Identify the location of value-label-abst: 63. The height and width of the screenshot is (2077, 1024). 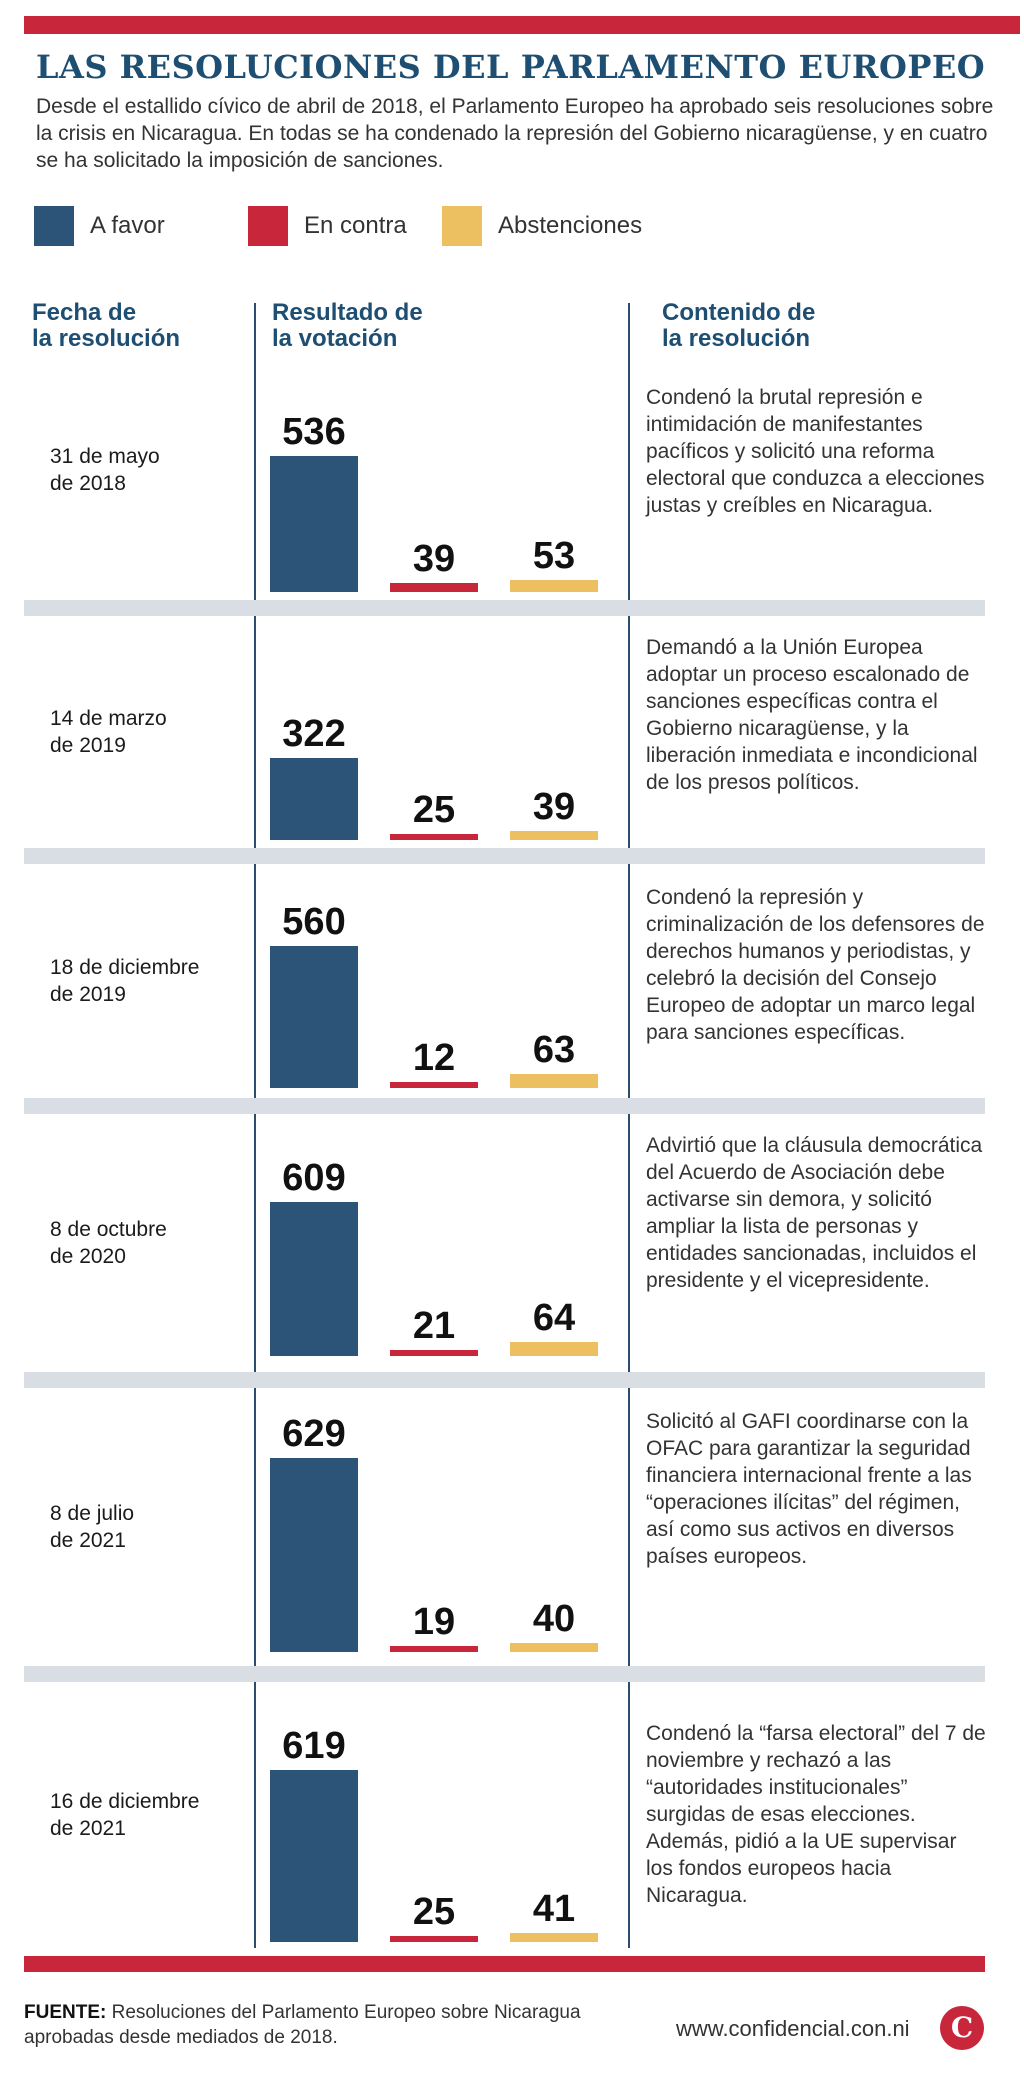
(554, 1050).